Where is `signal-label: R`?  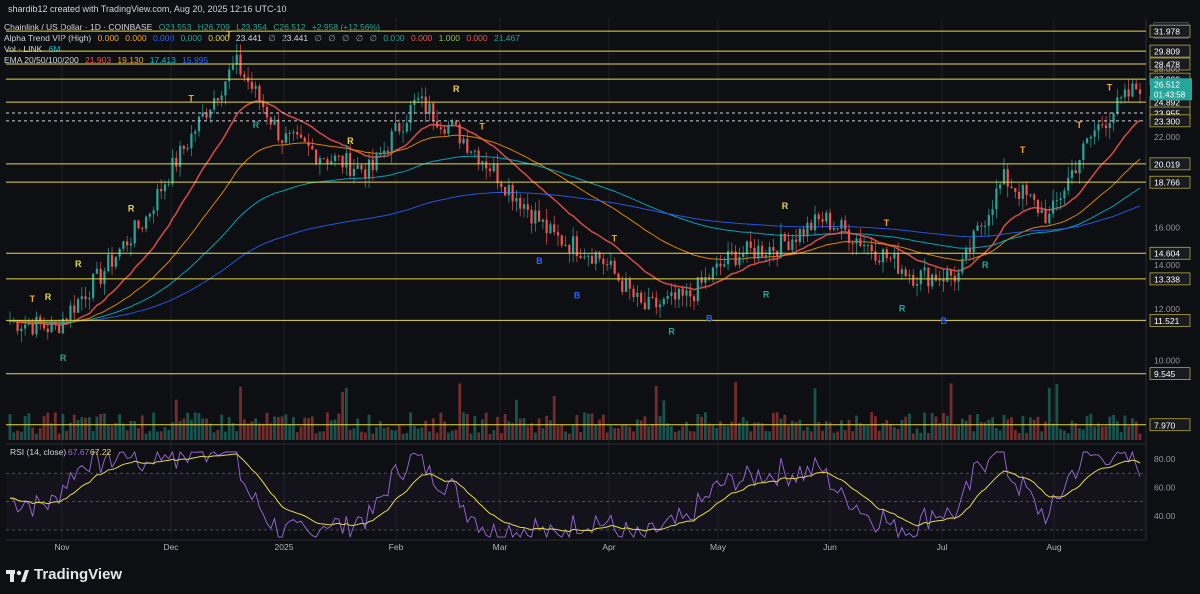 signal-label: R is located at coordinates (902, 309).